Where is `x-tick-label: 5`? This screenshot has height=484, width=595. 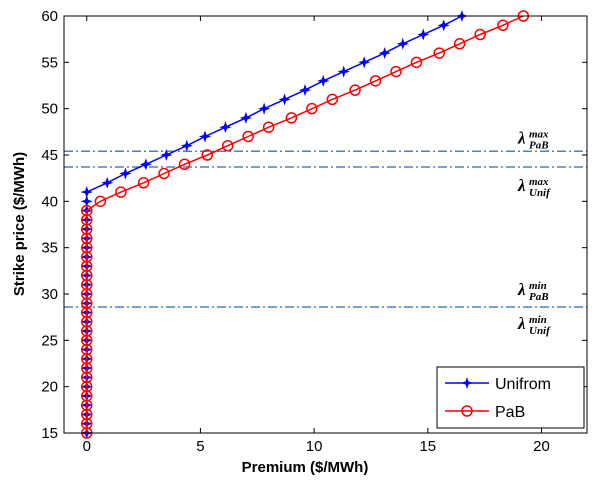 x-tick-label: 5 is located at coordinates (200, 446).